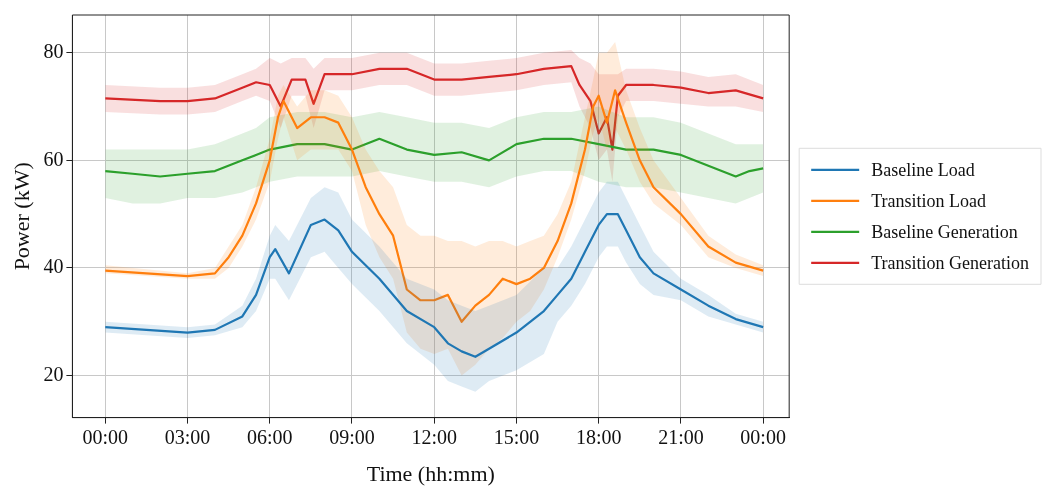 This screenshot has width=1051, height=496. Describe the element at coordinates (929, 200) in the screenshot. I see `legend-label: Transition Load` at that location.